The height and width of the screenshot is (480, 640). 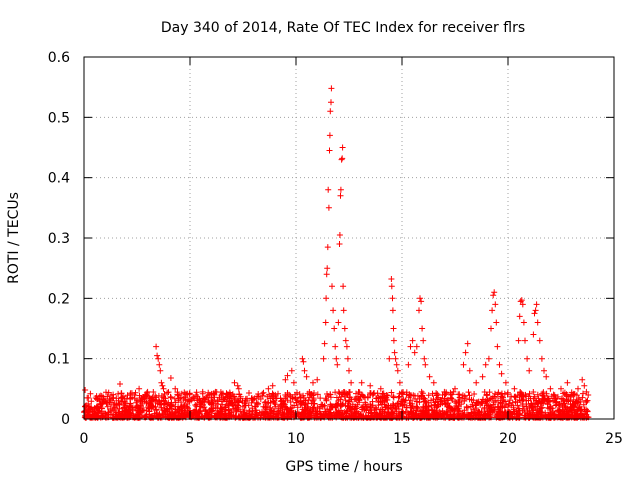 I want to click on y-tick-label: 0.4, so click(x=59, y=179).